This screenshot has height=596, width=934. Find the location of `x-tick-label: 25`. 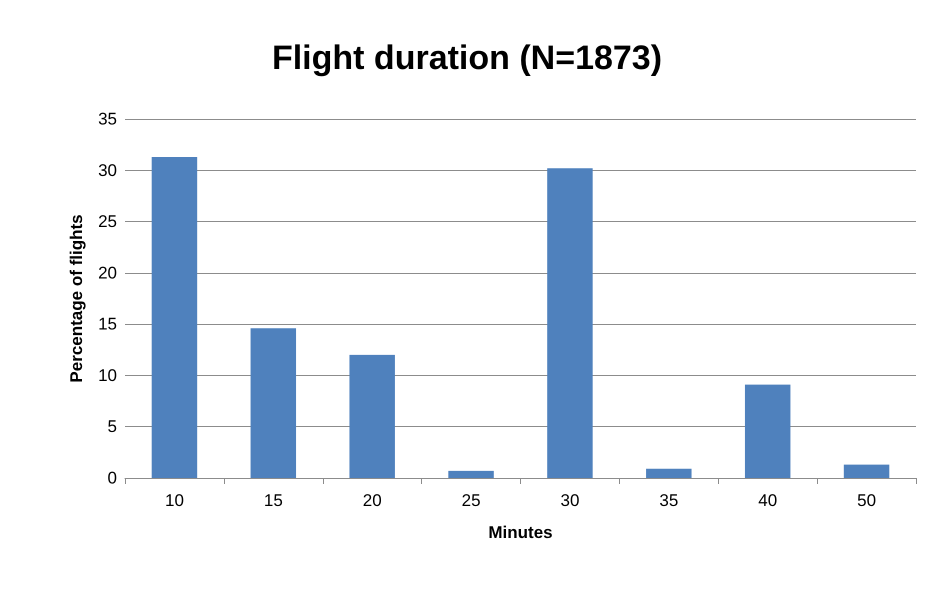

x-tick-label: 25 is located at coordinates (471, 500).